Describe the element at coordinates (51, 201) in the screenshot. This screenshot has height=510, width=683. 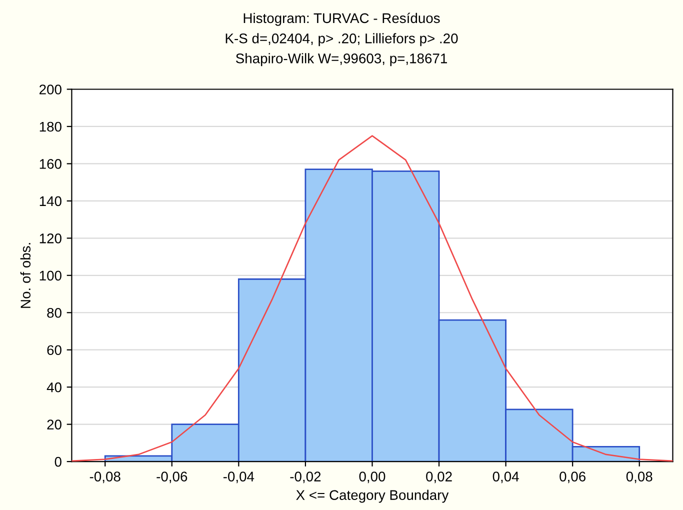
I see `y-tick-label: 140` at that location.